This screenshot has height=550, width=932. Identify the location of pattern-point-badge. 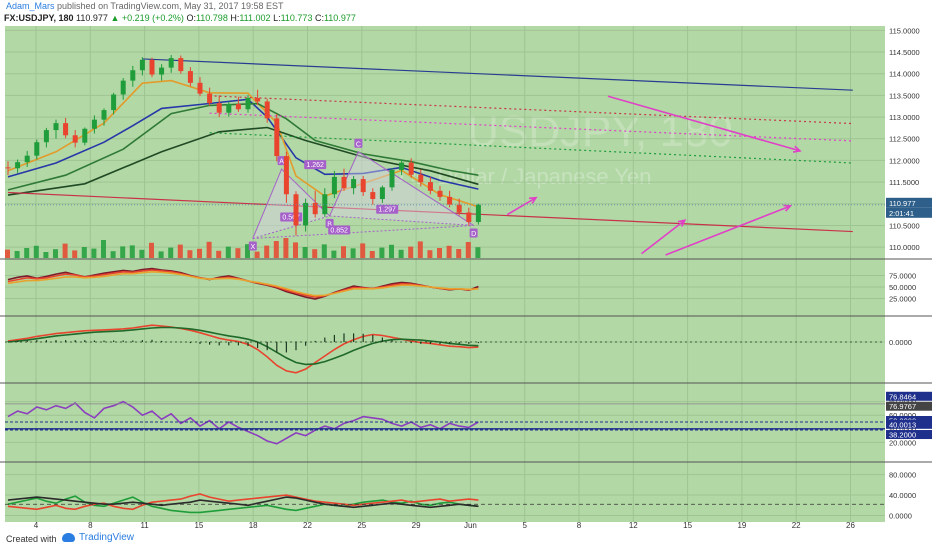
(358, 143).